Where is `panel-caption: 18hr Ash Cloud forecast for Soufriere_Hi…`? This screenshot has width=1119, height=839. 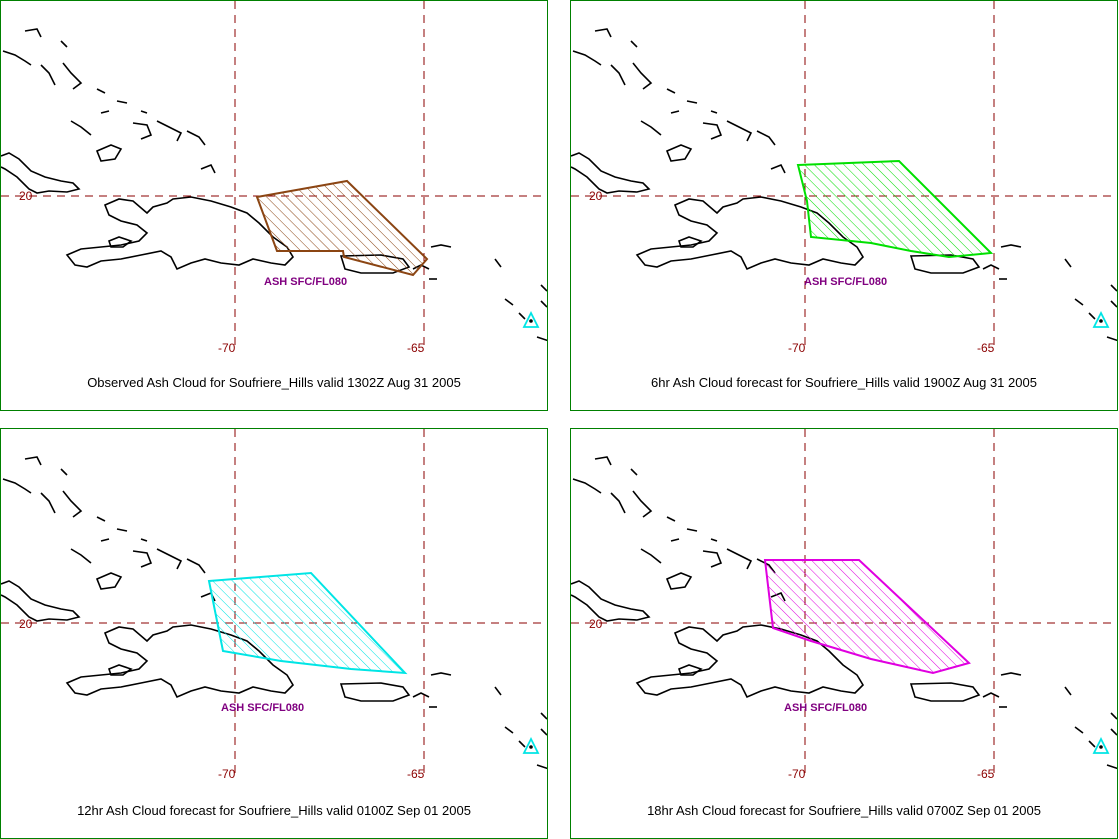 panel-caption: 18hr Ash Cloud forecast for Soufriere_Hi… is located at coordinates (844, 810).